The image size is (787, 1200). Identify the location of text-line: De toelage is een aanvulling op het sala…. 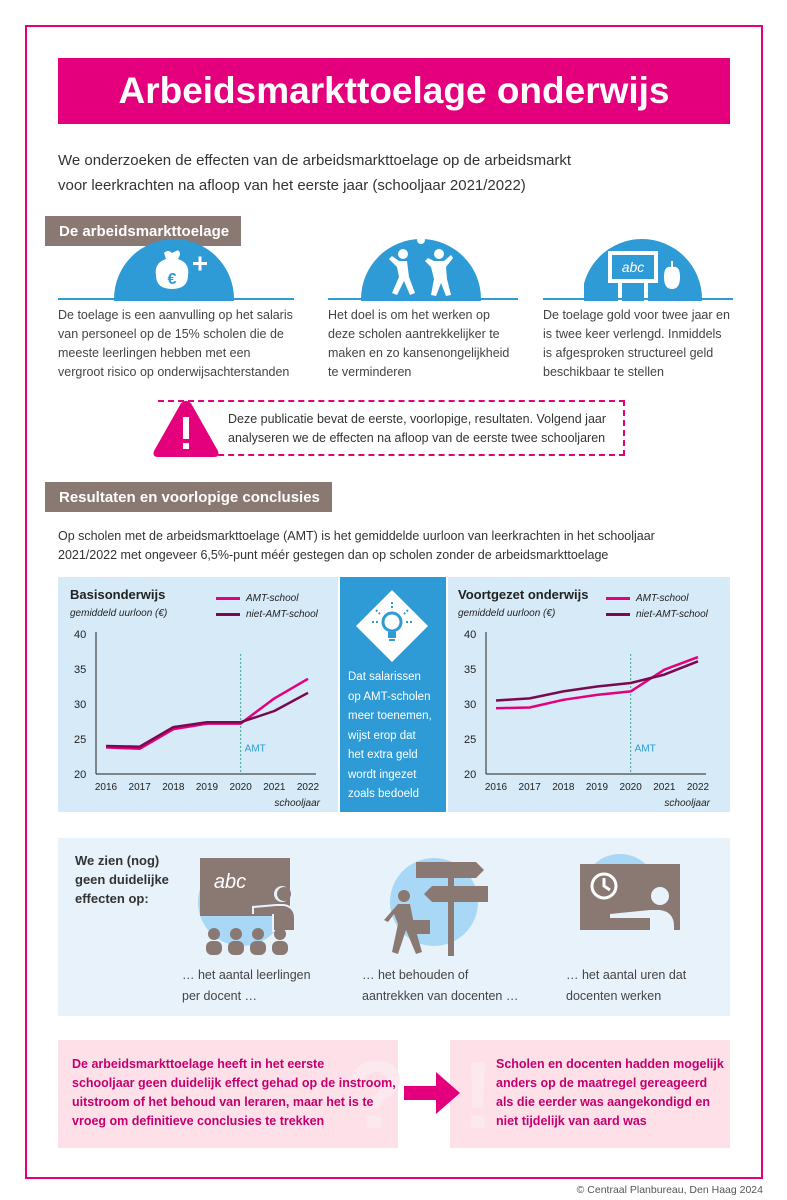
(175, 315).